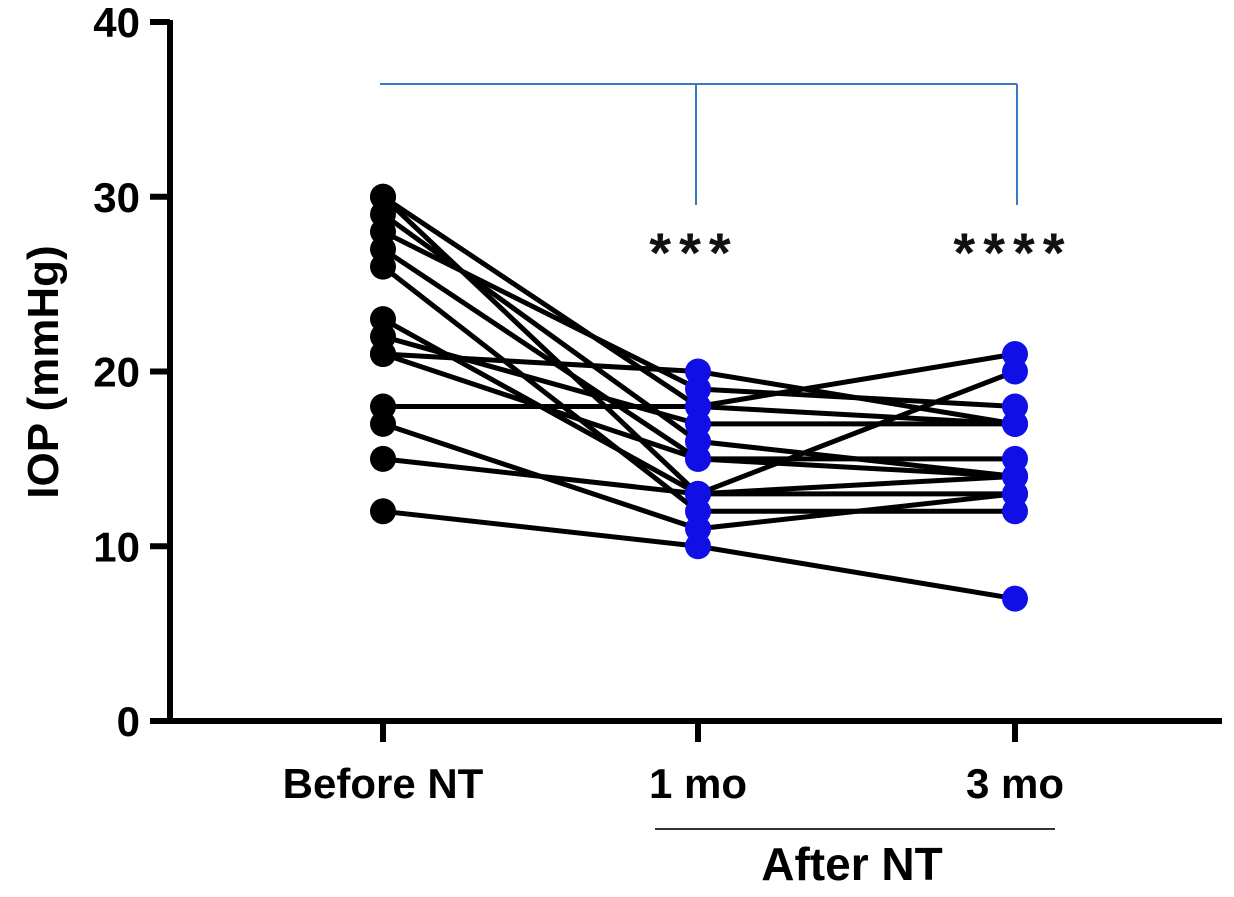 This screenshot has height=897, width=1234. Describe the element at coordinates (43, 371) in the screenshot. I see `y-axis-label: IOP (mmHg)` at that location.